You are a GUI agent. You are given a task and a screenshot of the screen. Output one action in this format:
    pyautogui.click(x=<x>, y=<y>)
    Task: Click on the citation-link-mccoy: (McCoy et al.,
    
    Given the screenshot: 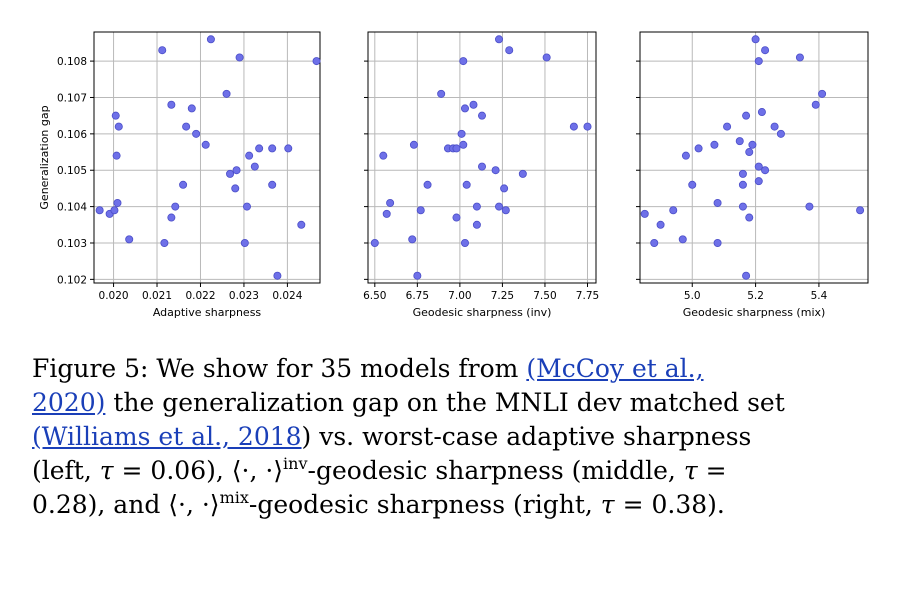 What is the action you would take?
    pyautogui.click(x=615, y=368)
    